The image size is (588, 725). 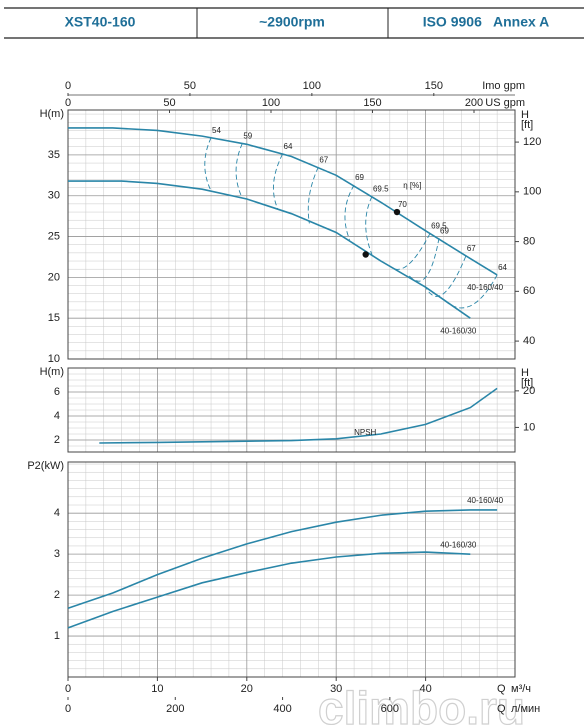 I want to click on header-cell: ISO 9906 Annex A, so click(x=486, y=22).